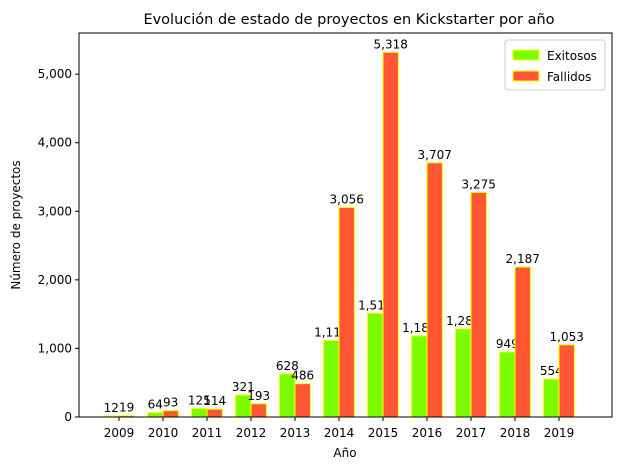  I want to click on data-label: 3,707, so click(435, 155).